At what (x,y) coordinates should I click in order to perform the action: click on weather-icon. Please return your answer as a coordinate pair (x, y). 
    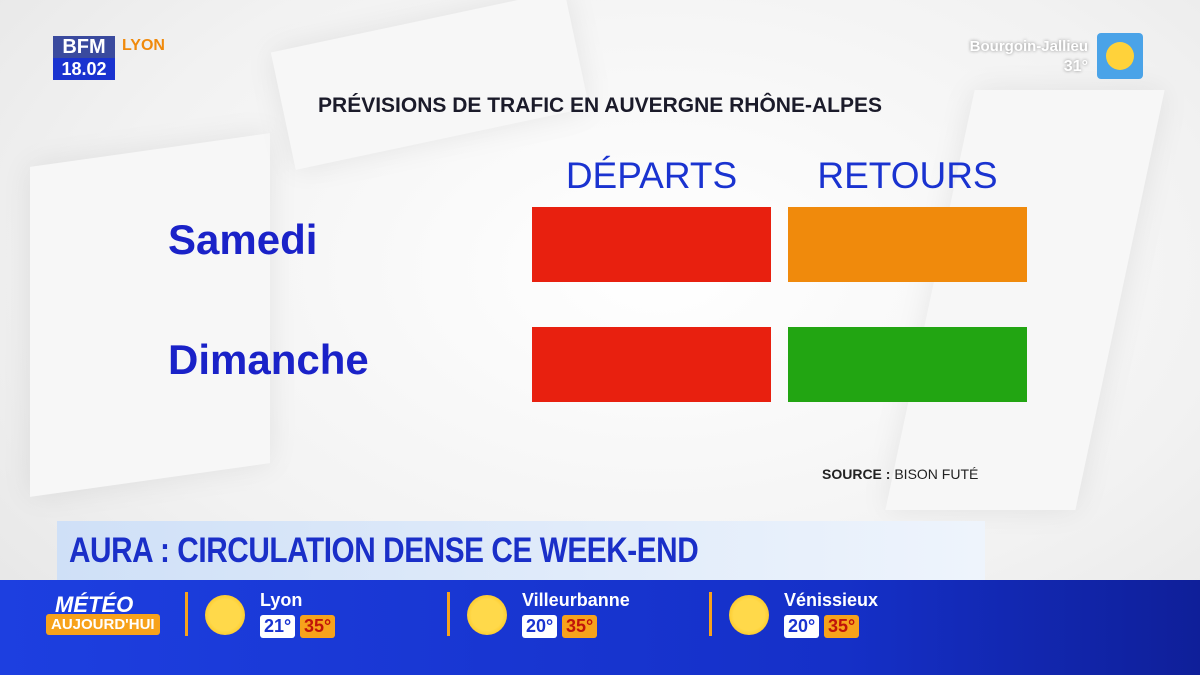
    Looking at the image, I should click on (1120, 56).